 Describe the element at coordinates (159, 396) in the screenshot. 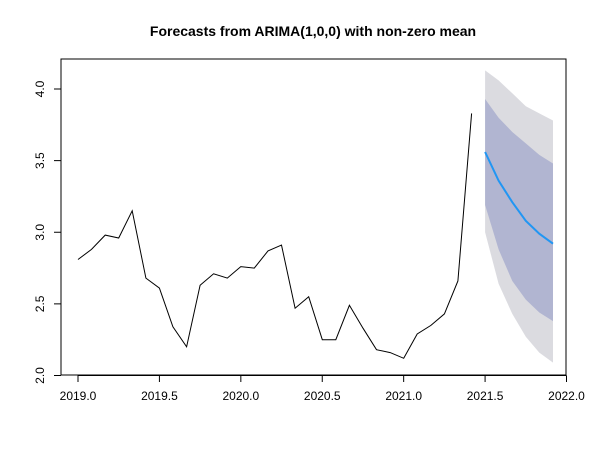

I see `x-tick-label: 2019.5` at that location.